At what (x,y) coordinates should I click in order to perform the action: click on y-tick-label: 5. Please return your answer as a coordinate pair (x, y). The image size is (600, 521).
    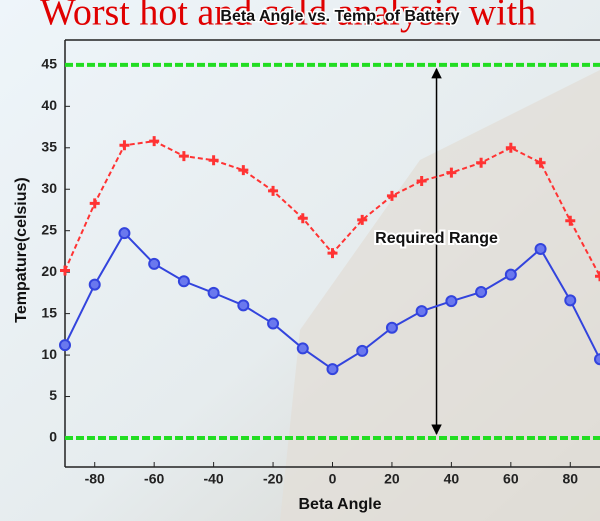
    Looking at the image, I should click on (53, 395).